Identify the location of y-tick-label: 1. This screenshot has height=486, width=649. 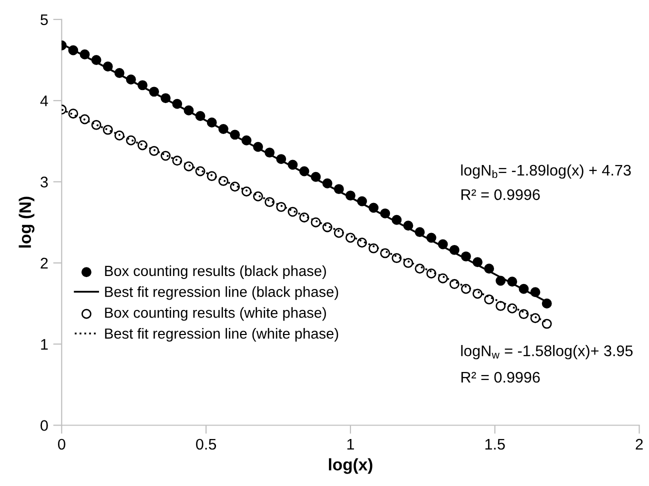
(44, 344).